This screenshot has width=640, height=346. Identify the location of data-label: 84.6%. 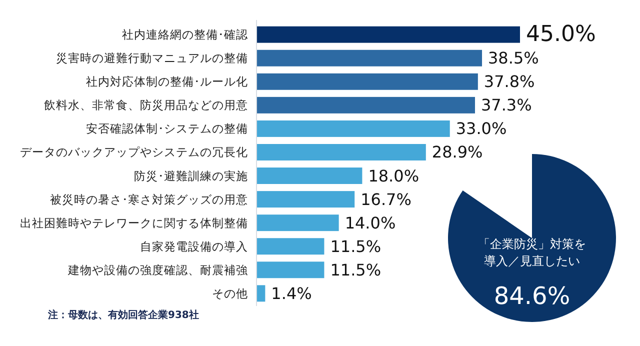
(532, 296).